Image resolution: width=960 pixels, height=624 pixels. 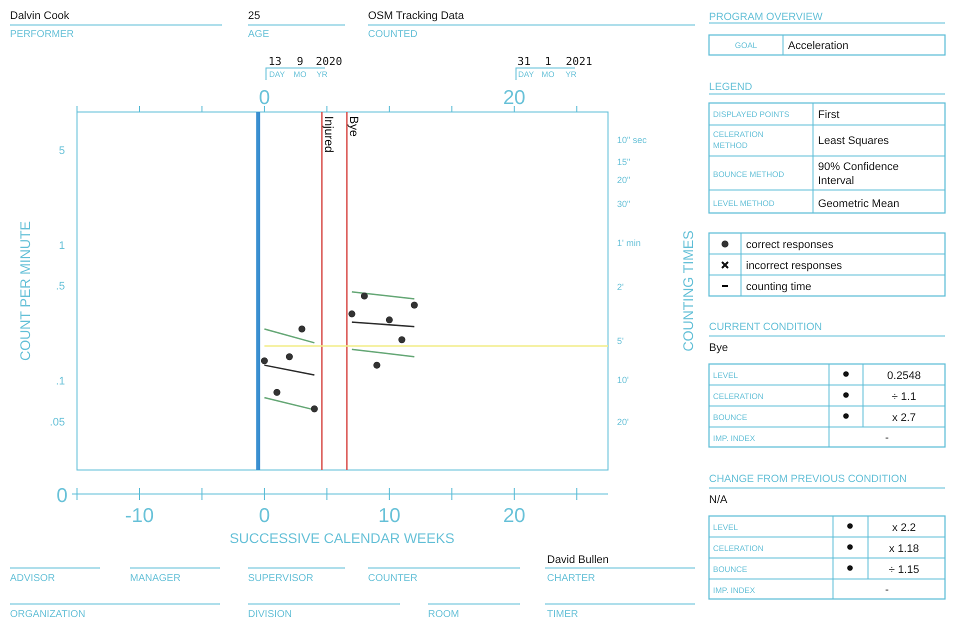 I want to click on text: 1' min, so click(x=629, y=243).